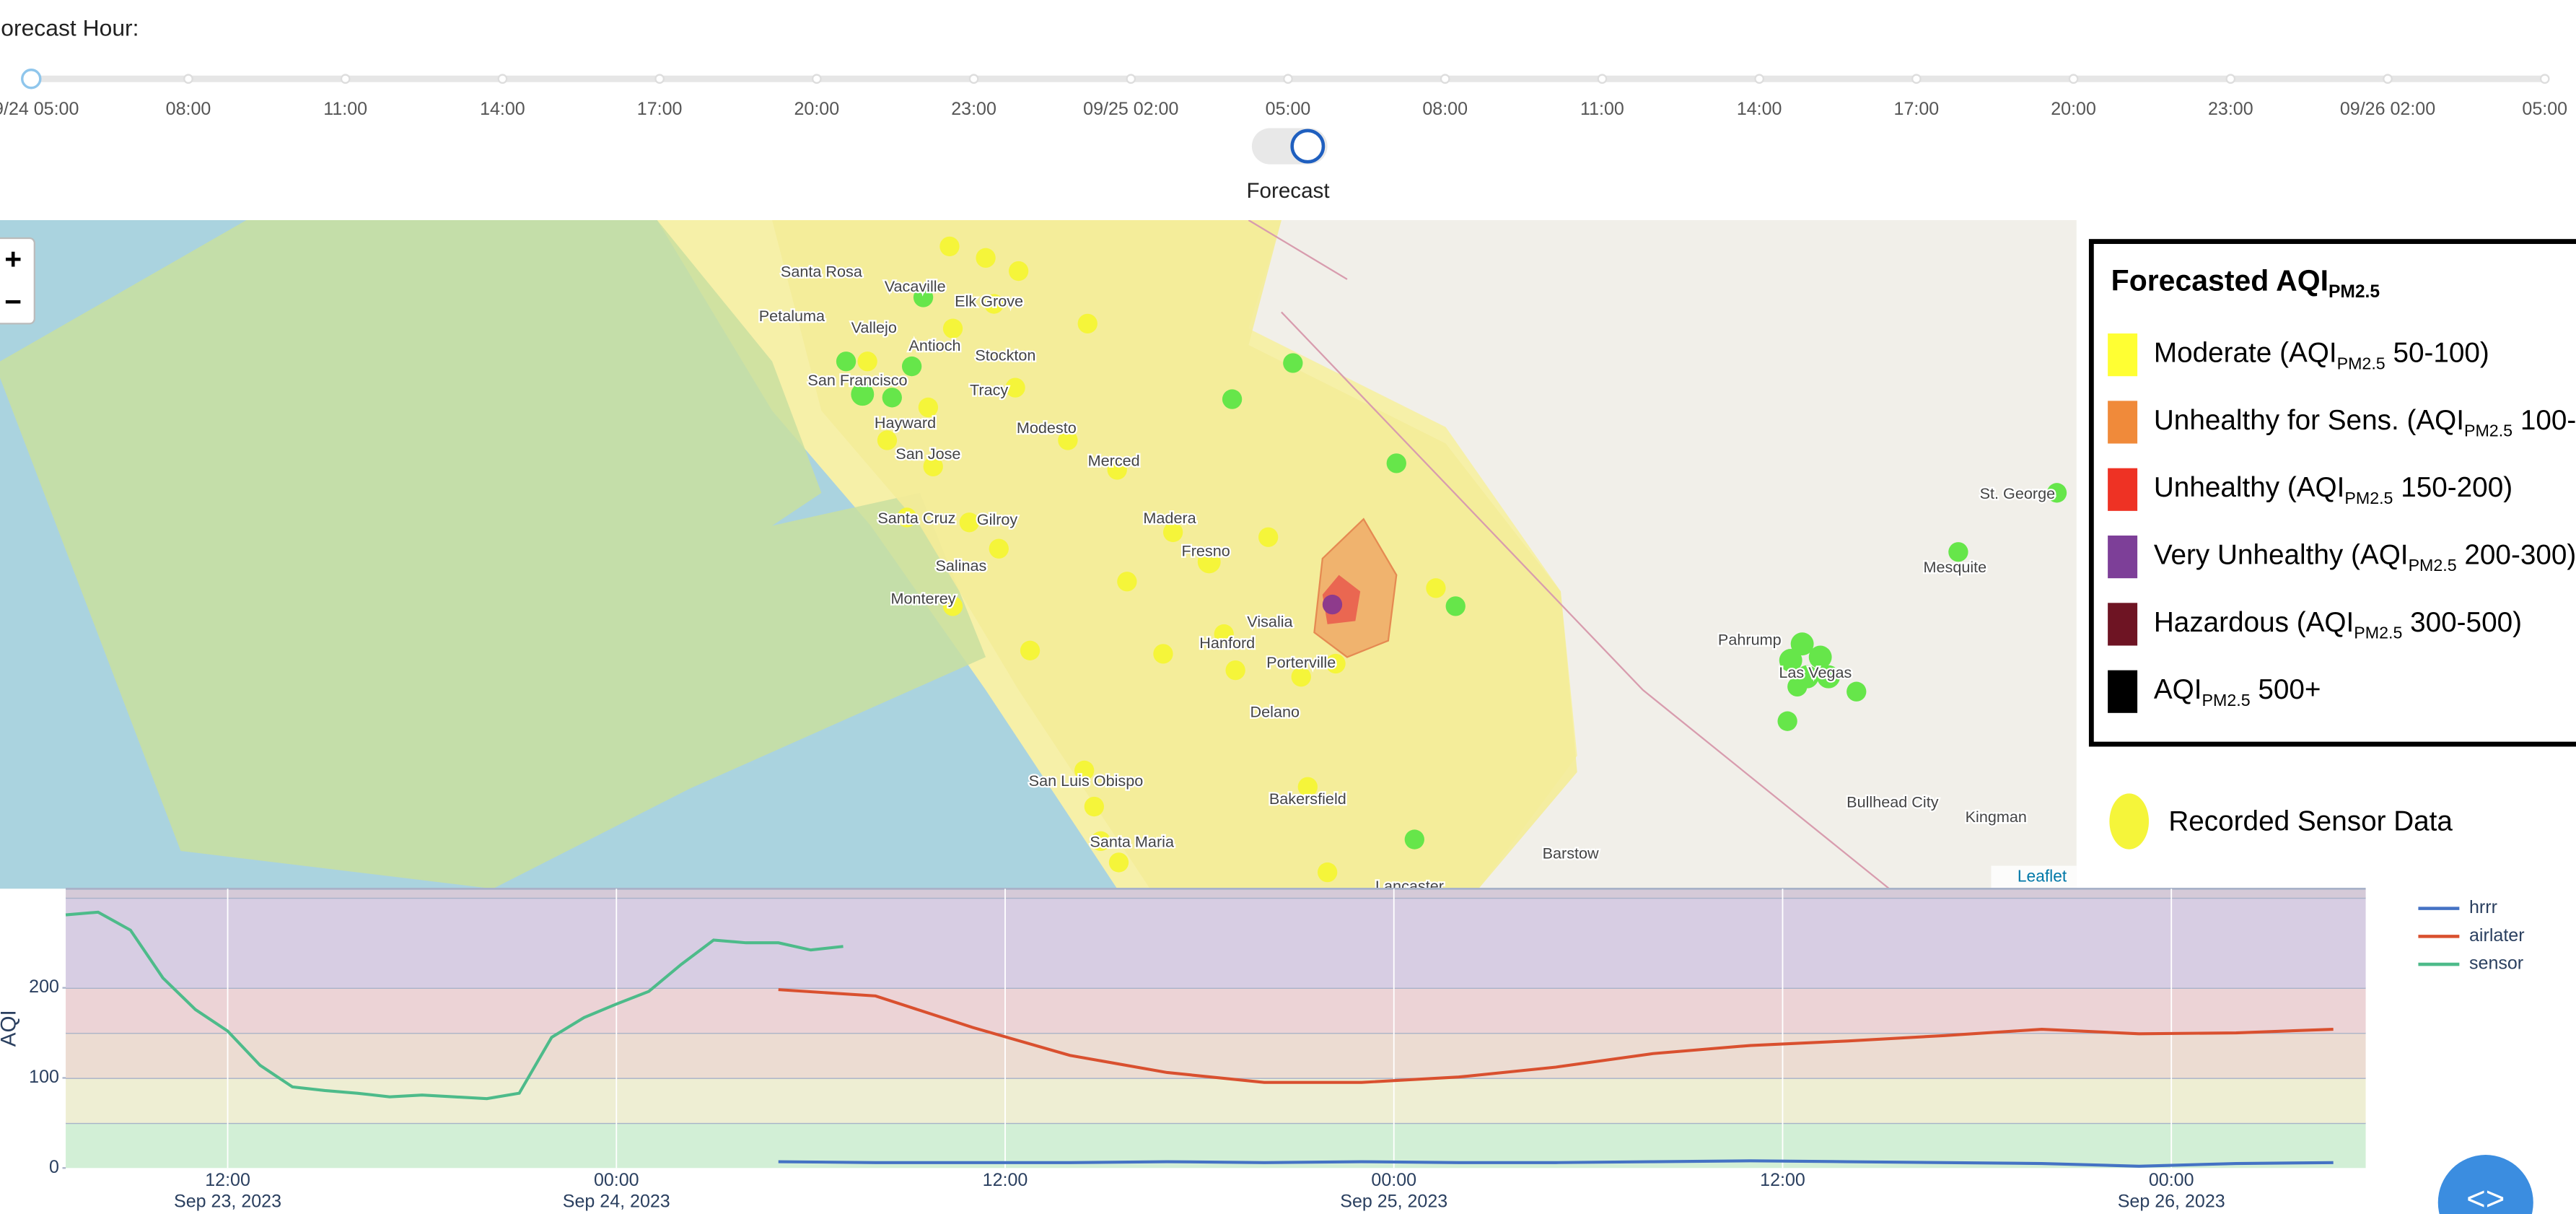 This screenshot has width=2576, height=1214. I want to click on map-place-label: Kingman, so click(1997, 817).